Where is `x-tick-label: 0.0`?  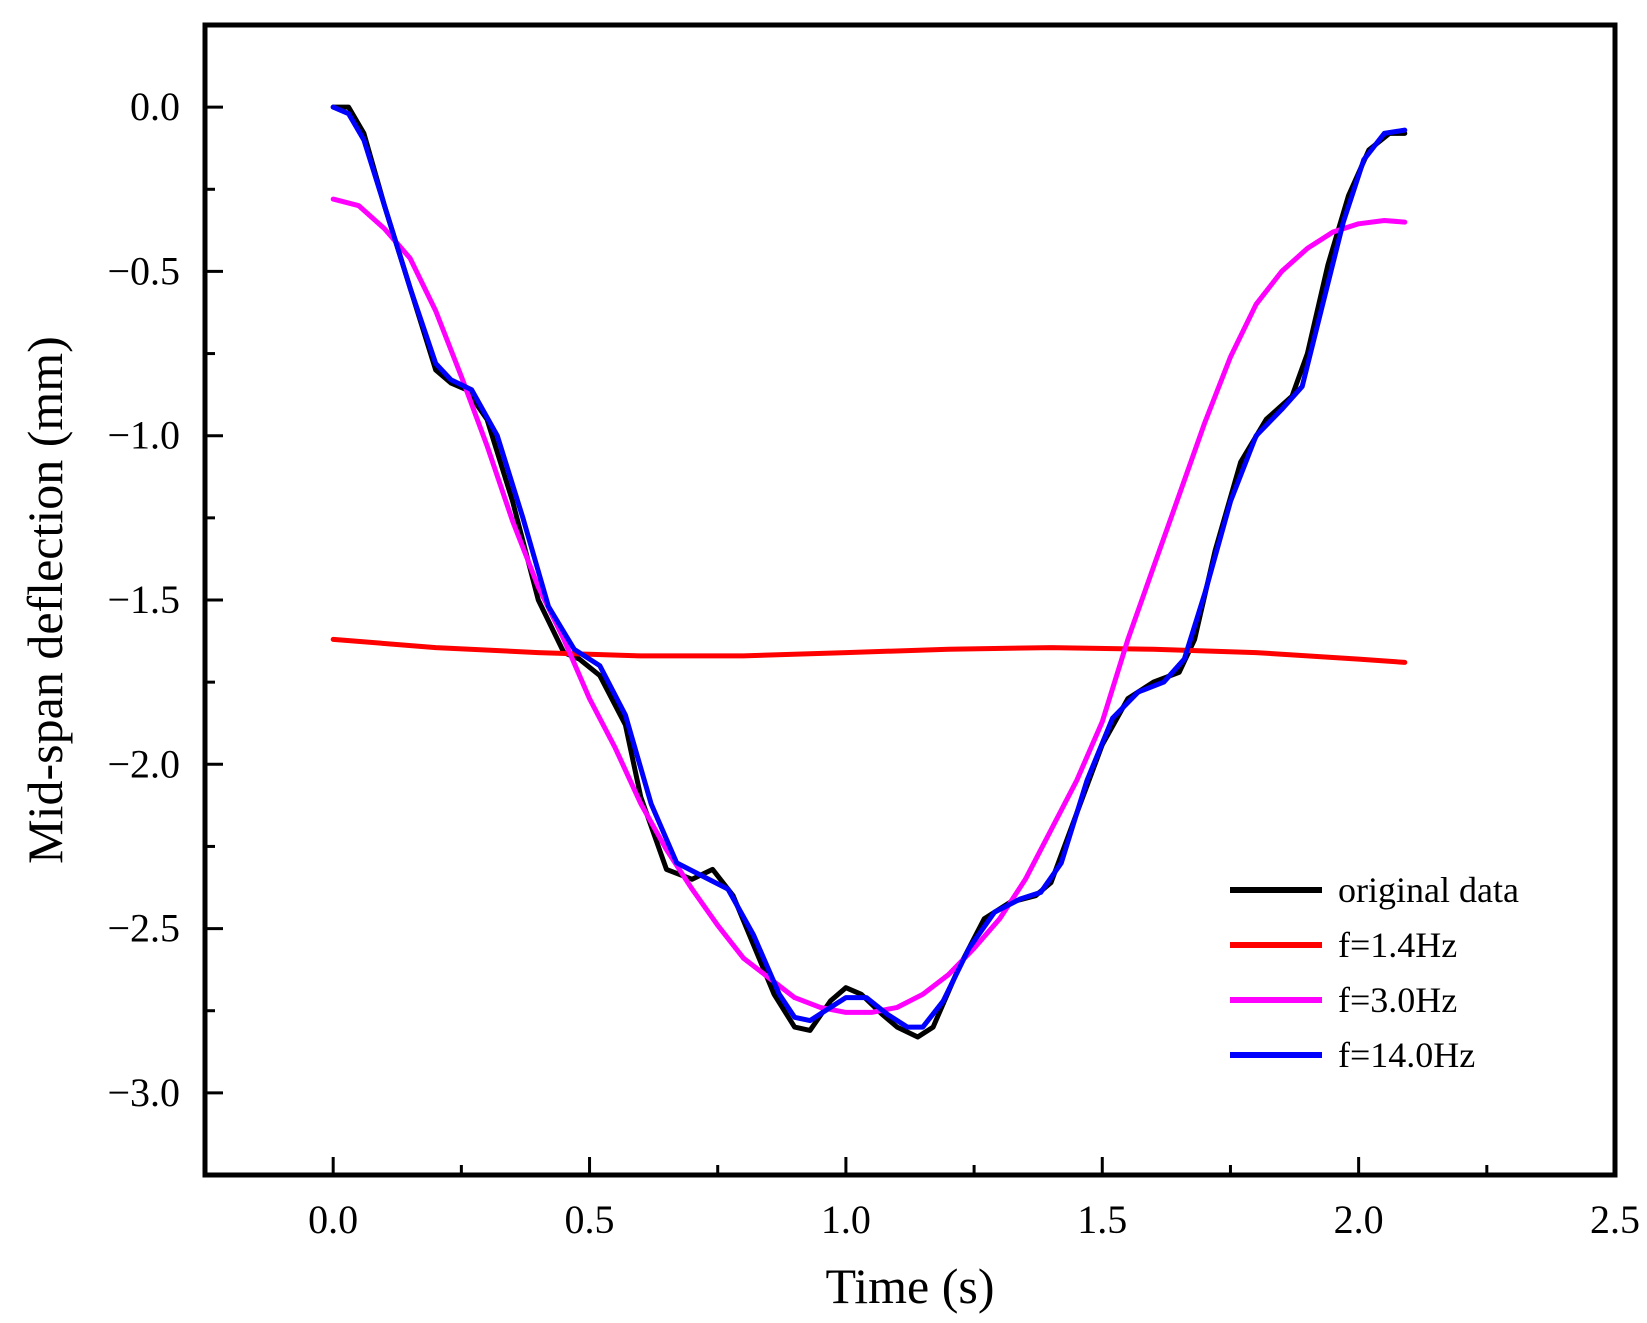 x-tick-label: 0.0 is located at coordinates (333, 1219).